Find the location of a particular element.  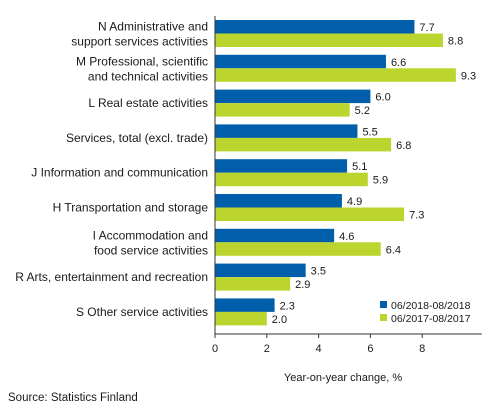

source-note: Source: Statistics Finland is located at coordinates (73, 398).